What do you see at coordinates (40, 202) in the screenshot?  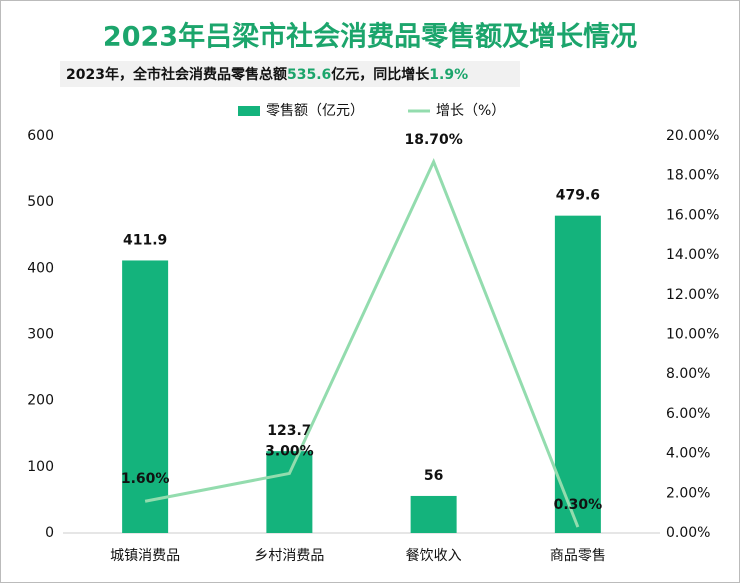 I see `y-tick-label: 500` at bounding box center [40, 202].